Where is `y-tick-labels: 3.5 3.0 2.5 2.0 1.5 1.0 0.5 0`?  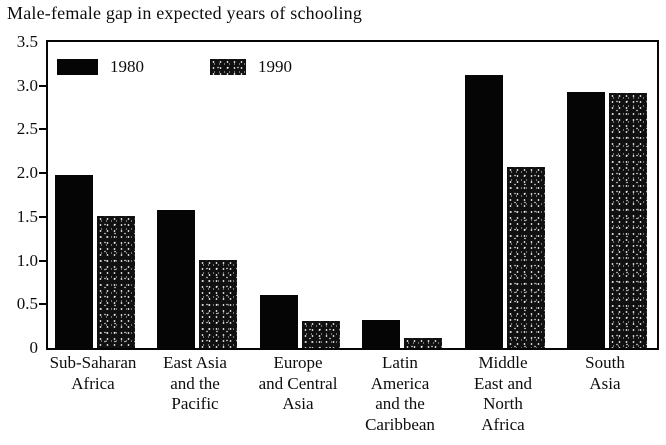
y-tick-labels: 3.5 3.0 2.5 2.0 1.5 1.0 0.5 0 is located at coordinates (19, 194).